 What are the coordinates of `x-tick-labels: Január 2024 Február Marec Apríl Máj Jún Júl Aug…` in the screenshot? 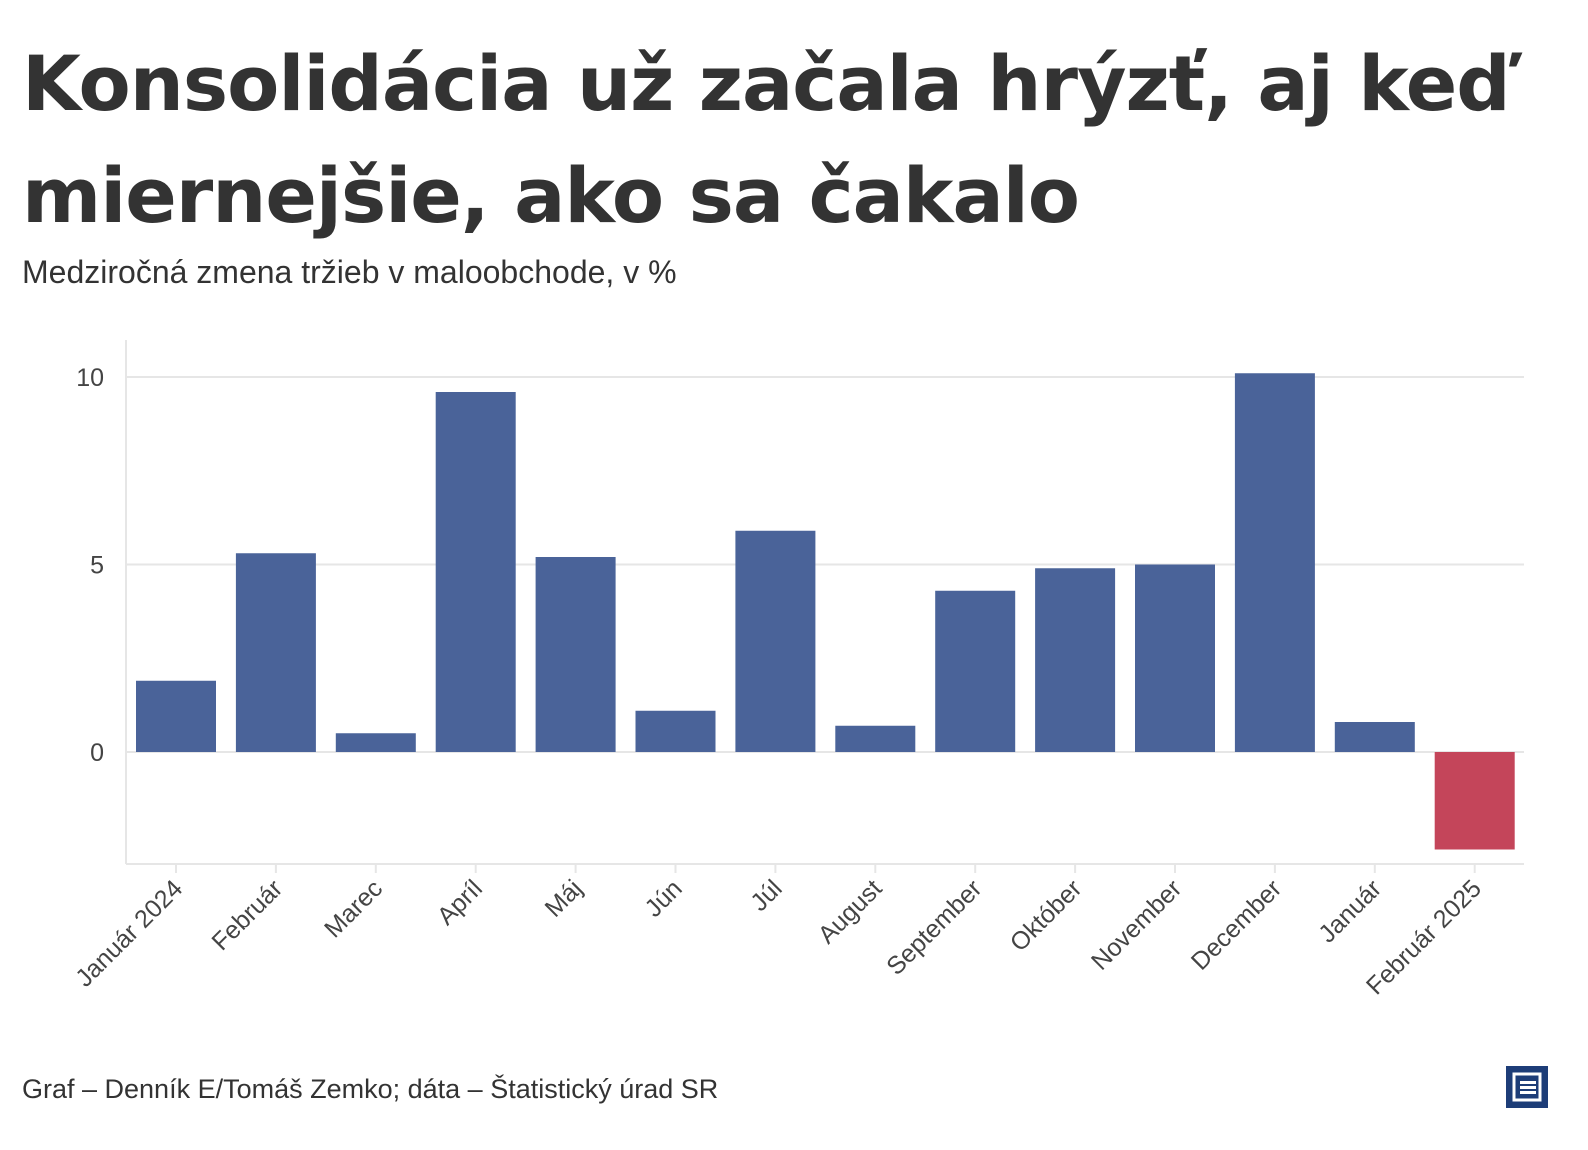 It's located at (778, 937).